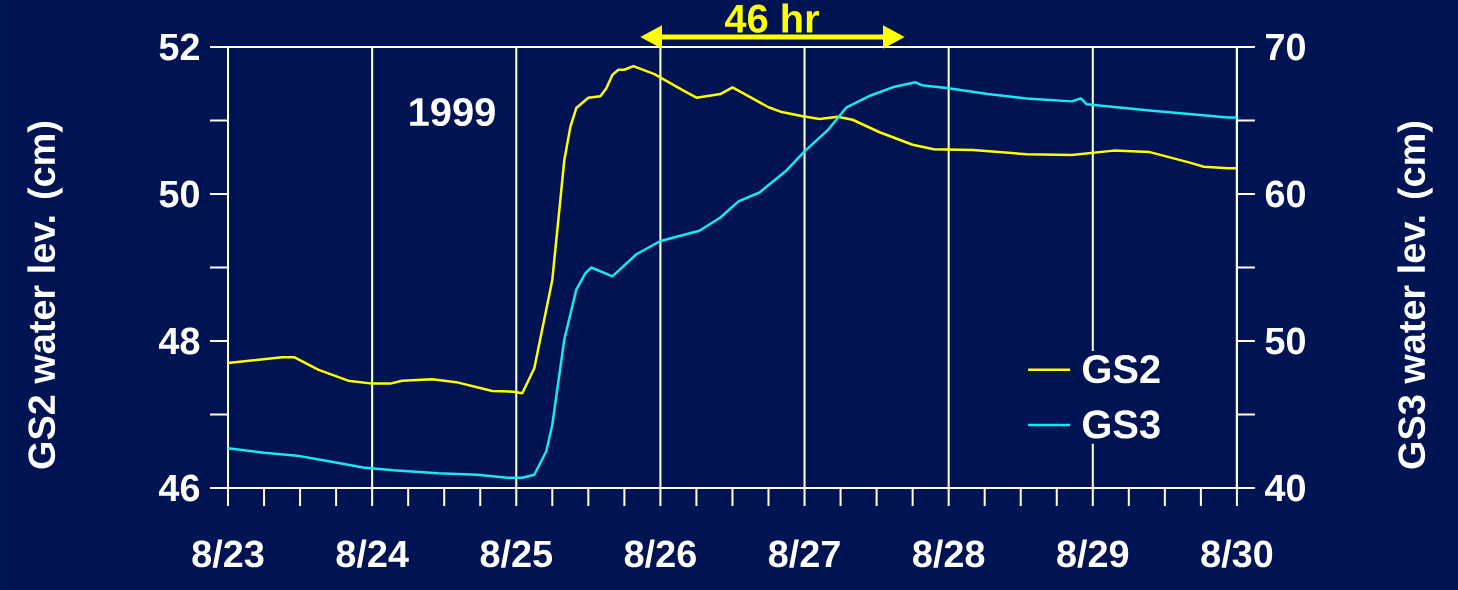 This screenshot has width=1458, height=590. I want to click on x-tick-label: 8/27, so click(804, 553).